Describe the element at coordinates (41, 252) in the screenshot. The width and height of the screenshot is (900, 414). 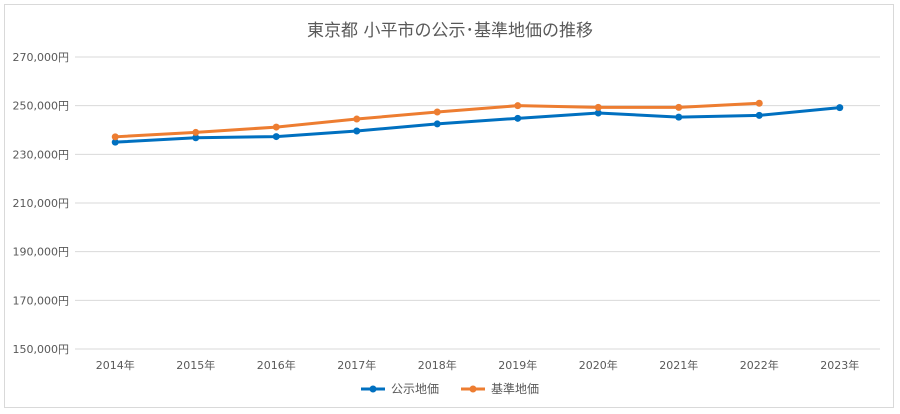
I see `y-tick-label: 190,000円` at that location.